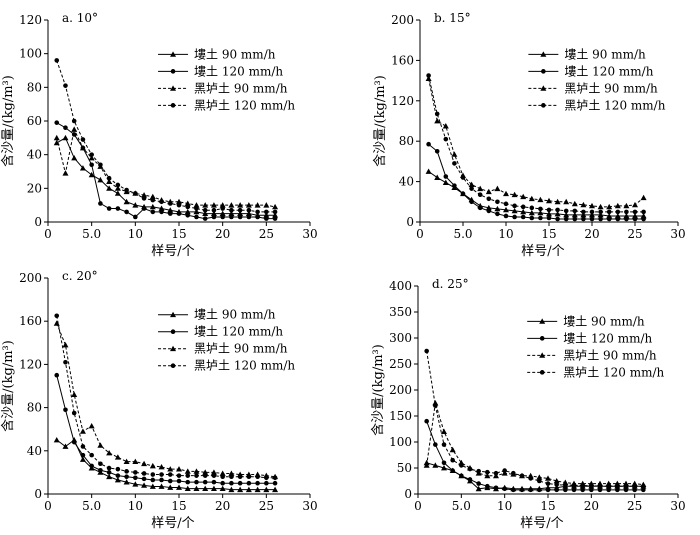 This screenshot has width=700, height=535. What do you see at coordinates (450, 284) in the screenshot?
I see `panel-label: d. 25°` at bounding box center [450, 284].